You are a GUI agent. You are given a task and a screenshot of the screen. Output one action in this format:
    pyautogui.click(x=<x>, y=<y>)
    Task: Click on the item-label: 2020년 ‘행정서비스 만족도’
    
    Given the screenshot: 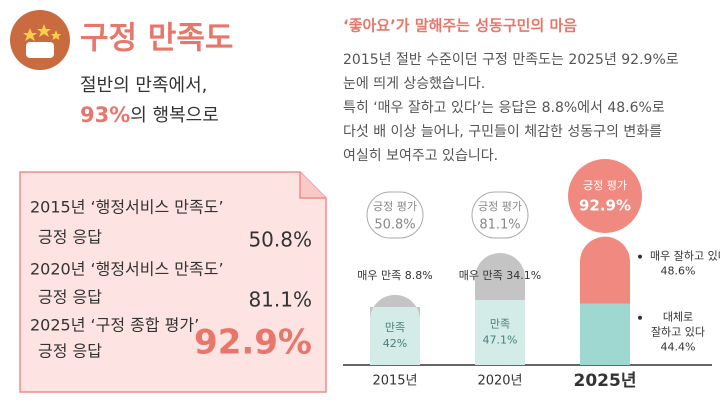 What is the action you would take?
    pyautogui.click(x=127, y=269)
    